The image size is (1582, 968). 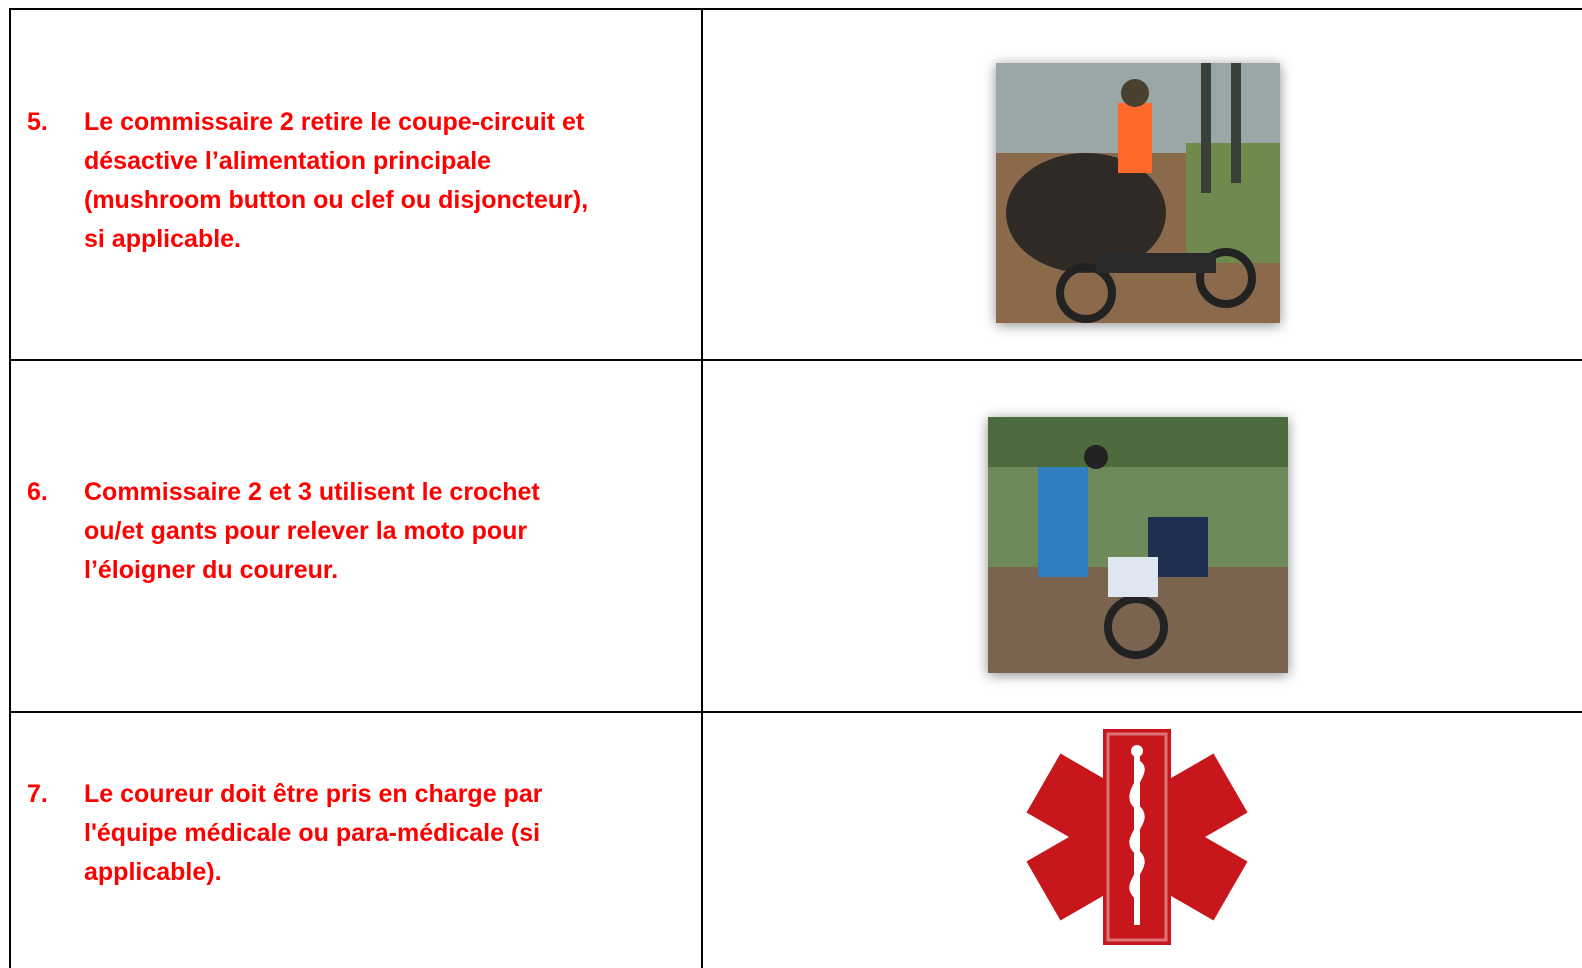 I want to click on item-number: 5., so click(x=37, y=122).